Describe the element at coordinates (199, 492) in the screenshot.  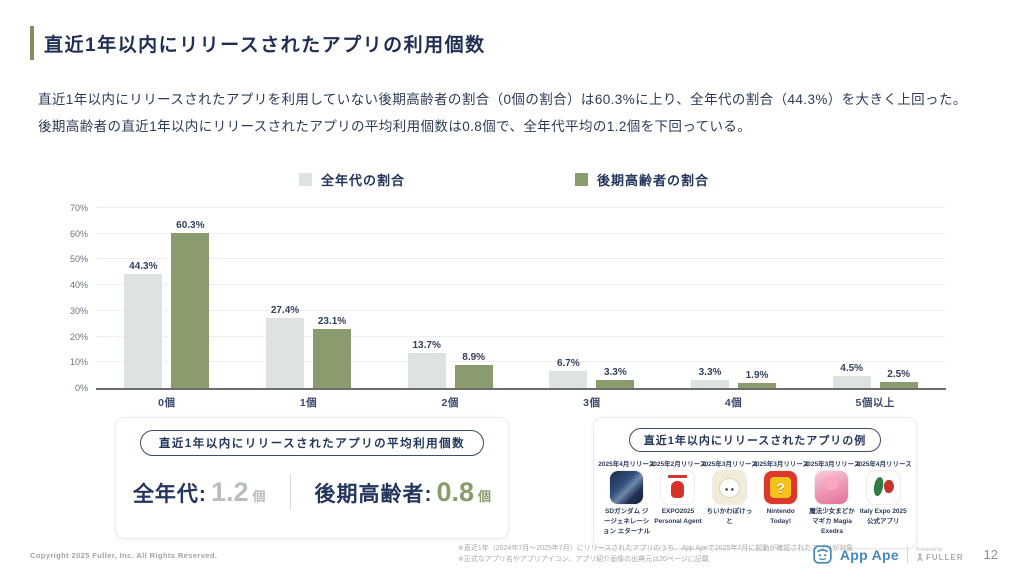
I see `average-item: 全年代: 1.2 個` at that location.